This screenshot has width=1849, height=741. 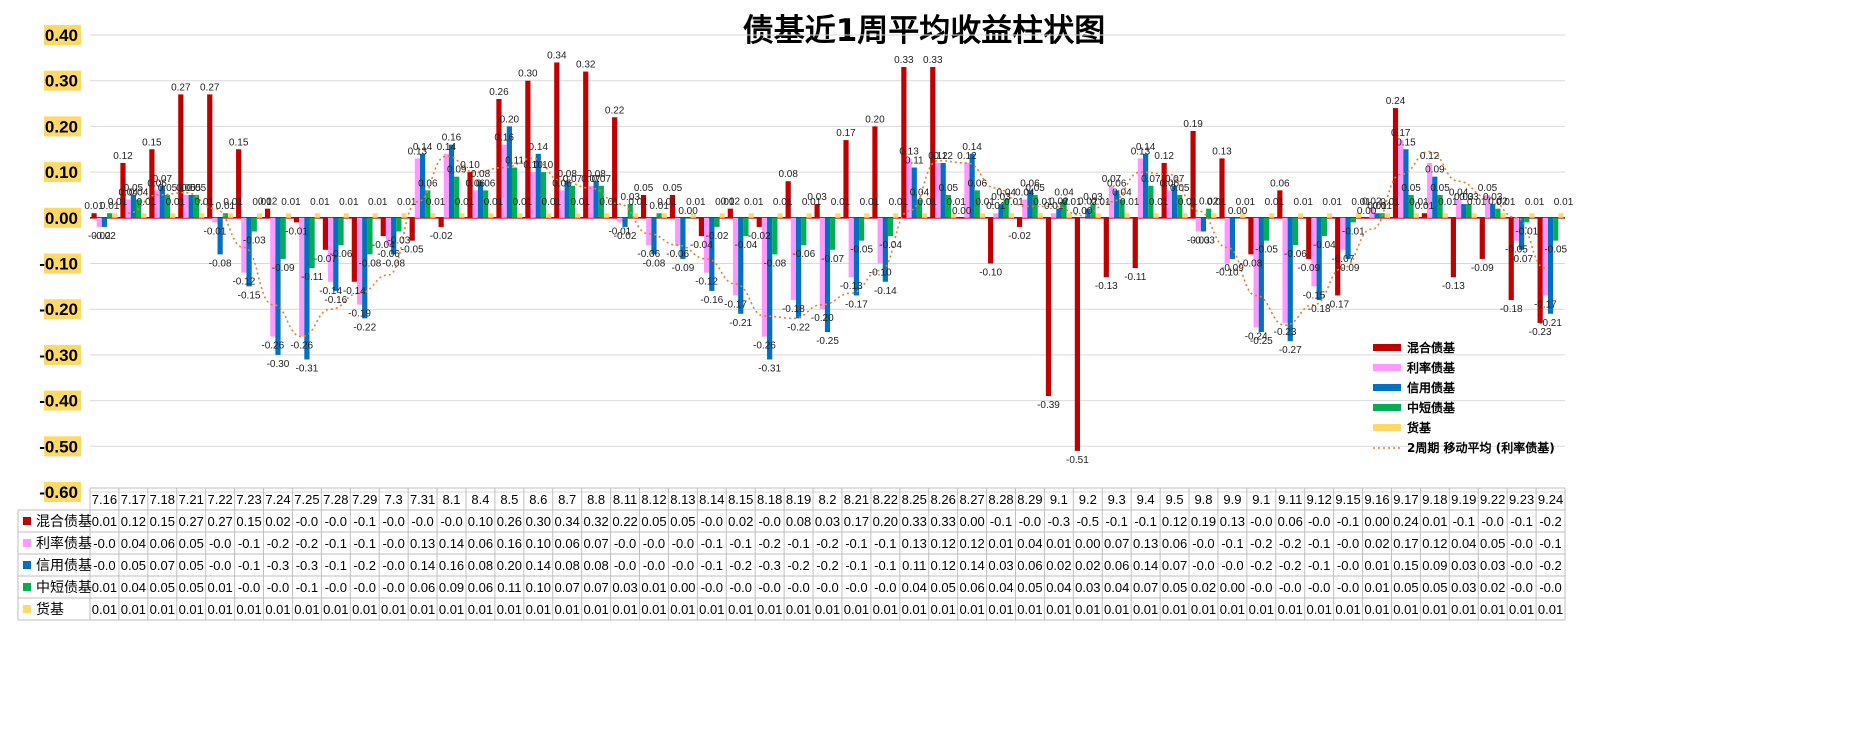 What do you see at coordinates (557, 55) in the screenshot?
I see `data-label: 0.34` at bounding box center [557, 55].